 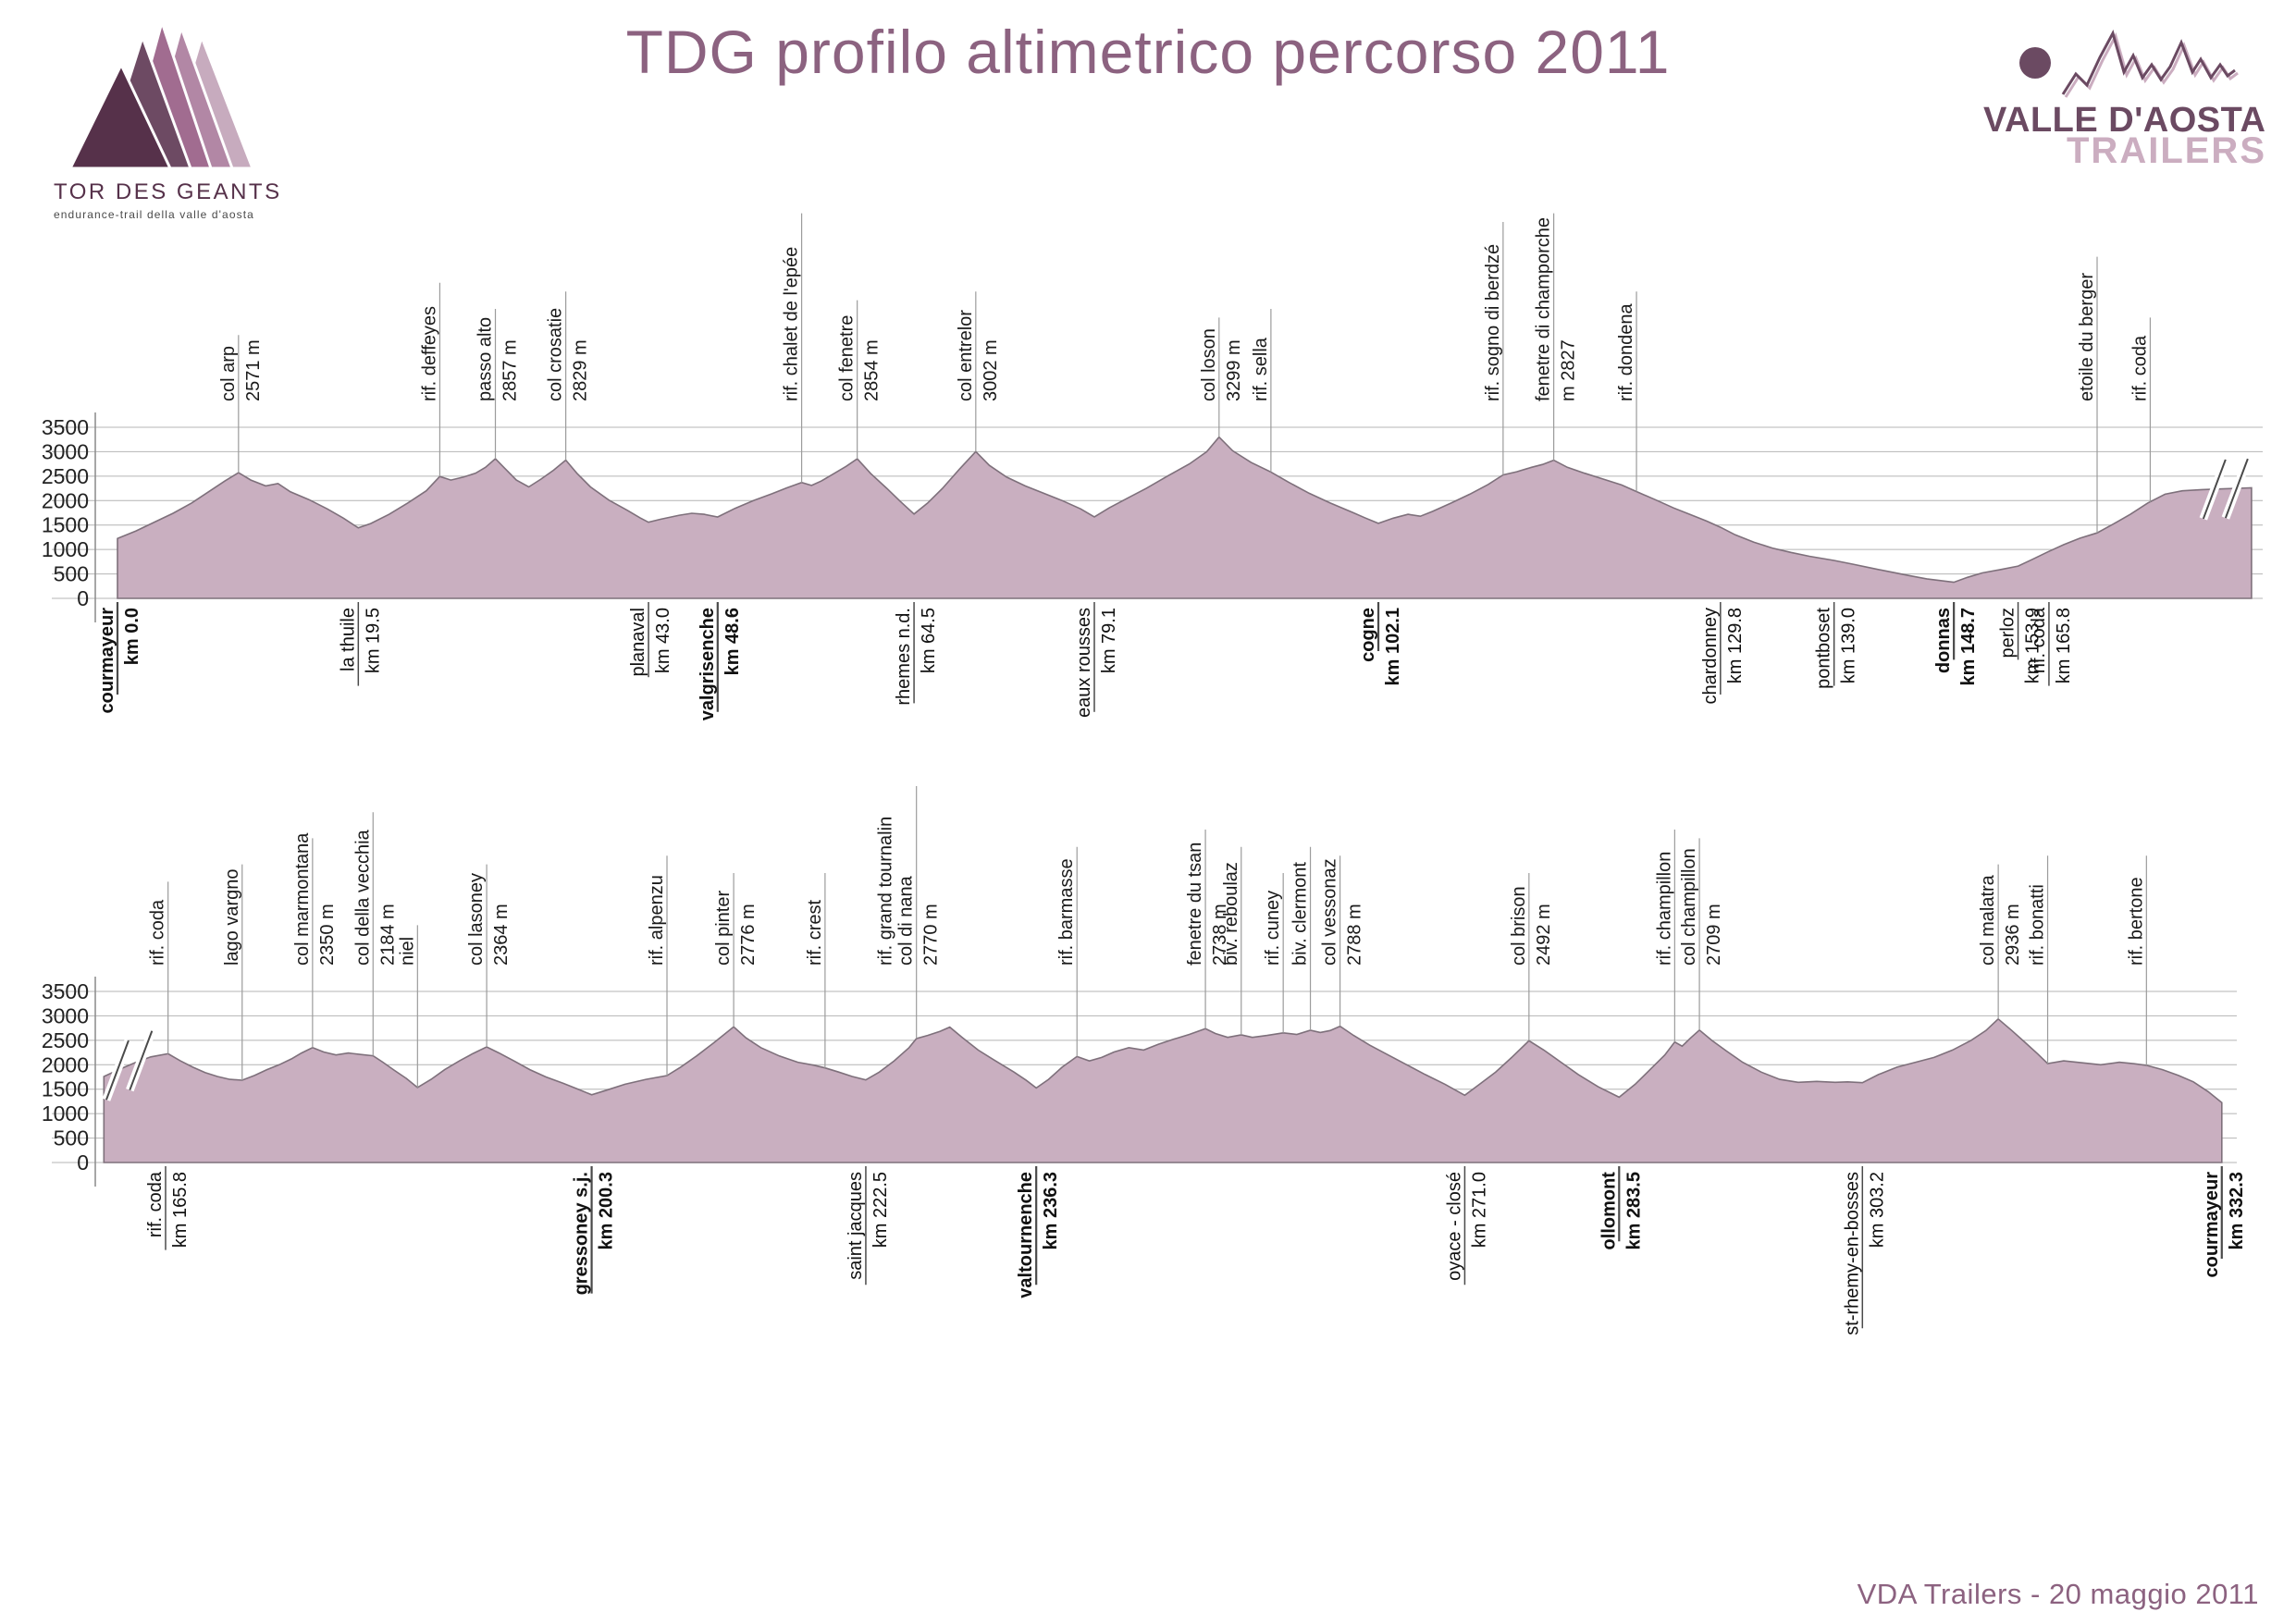 What do you see at coordinates (1714, 935) in the screenshot?
I see `peak-label-text: 2709 m` at bounding box center [1714, 935].